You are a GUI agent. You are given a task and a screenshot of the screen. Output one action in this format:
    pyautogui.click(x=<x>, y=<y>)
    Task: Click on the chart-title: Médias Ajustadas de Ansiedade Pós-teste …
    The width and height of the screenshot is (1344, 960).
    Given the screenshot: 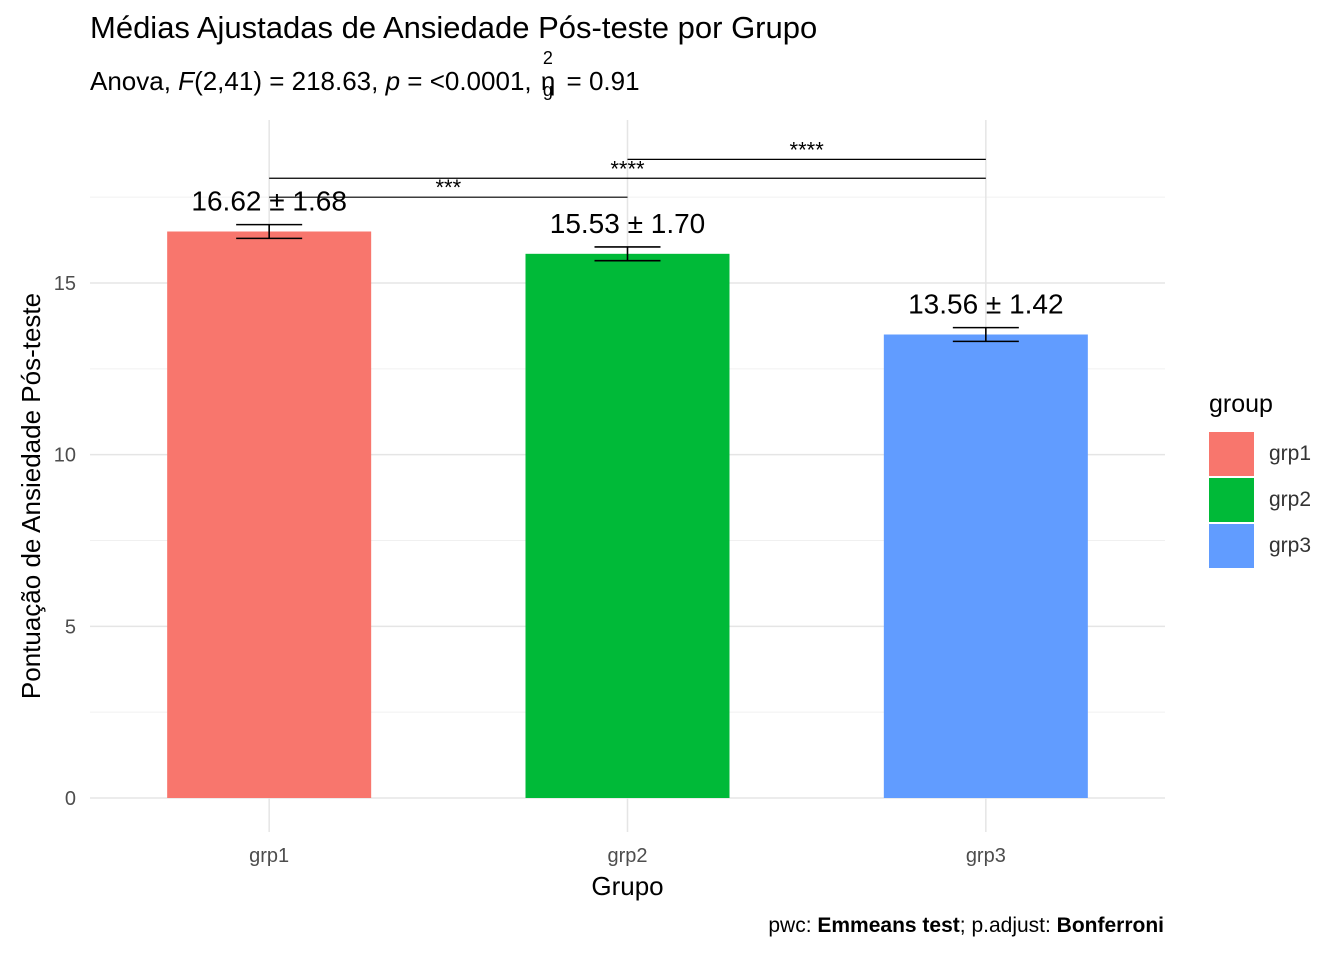 What is the action you would take?
    pyautogui.click(x=454, y=27)
    